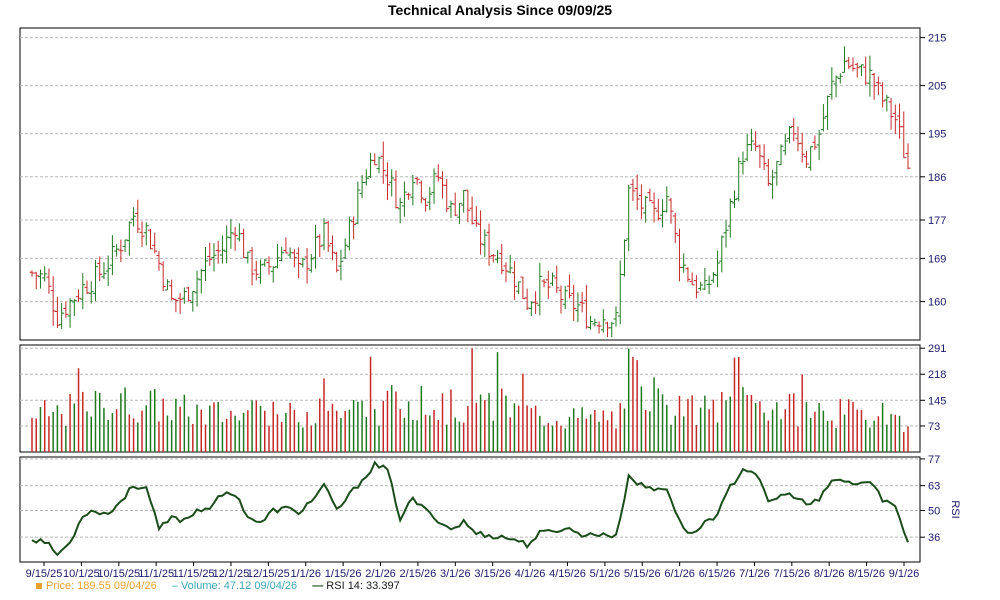 This screenshot has height=600, width=1000. What do you see at coordinates (44, 574) in the screenshot?
I see `x-tick-label: 9/15/25` at bounding box center [44, 574].